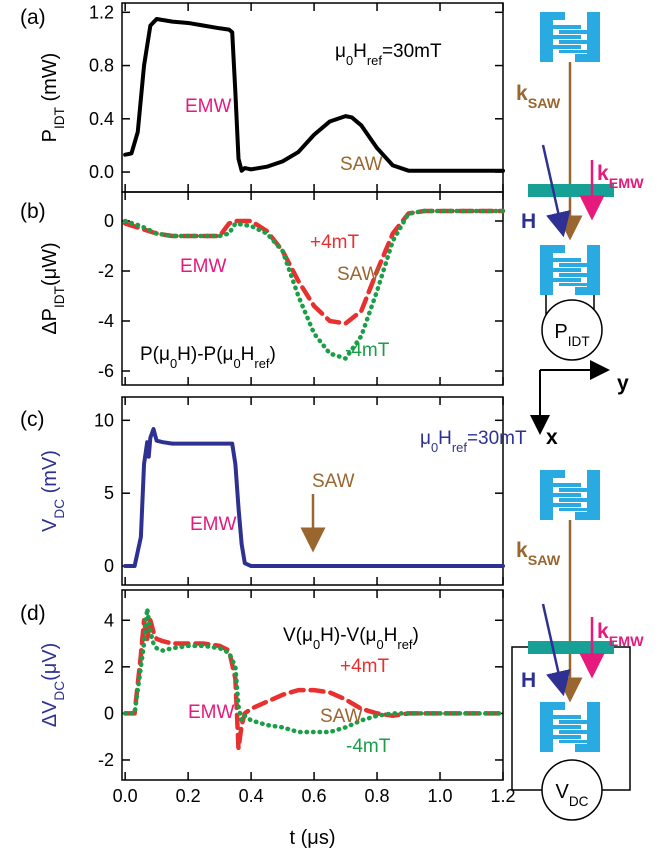 The image size is (670, 865). I want to click on y-axis-label: VDC (mV), so click(53, 491).